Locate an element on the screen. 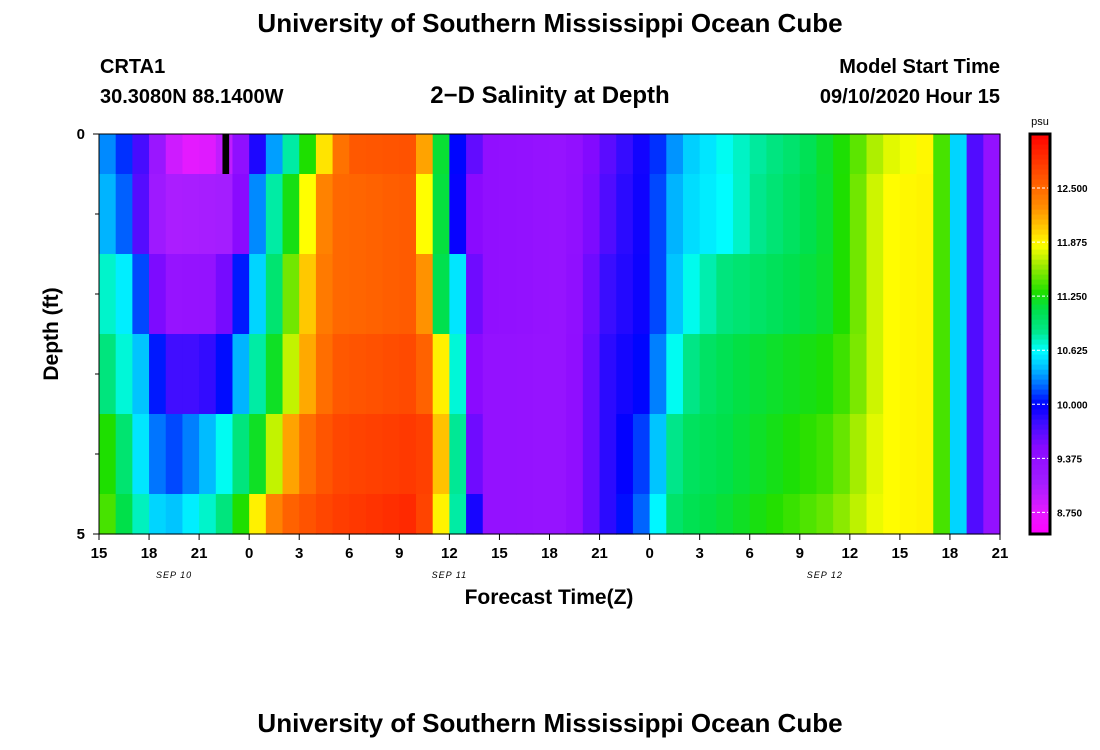 This screenshot has height=750, width=1100. x-tick-label: 18 is located at coordinates (549, 553).